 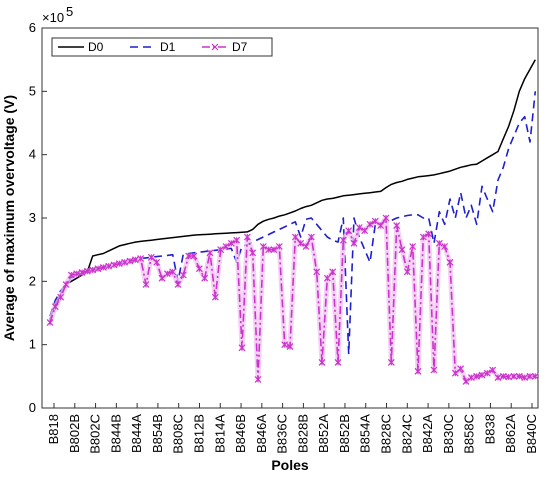 I want to click on x-tick-label: B852B, so click(x=344, y=433).